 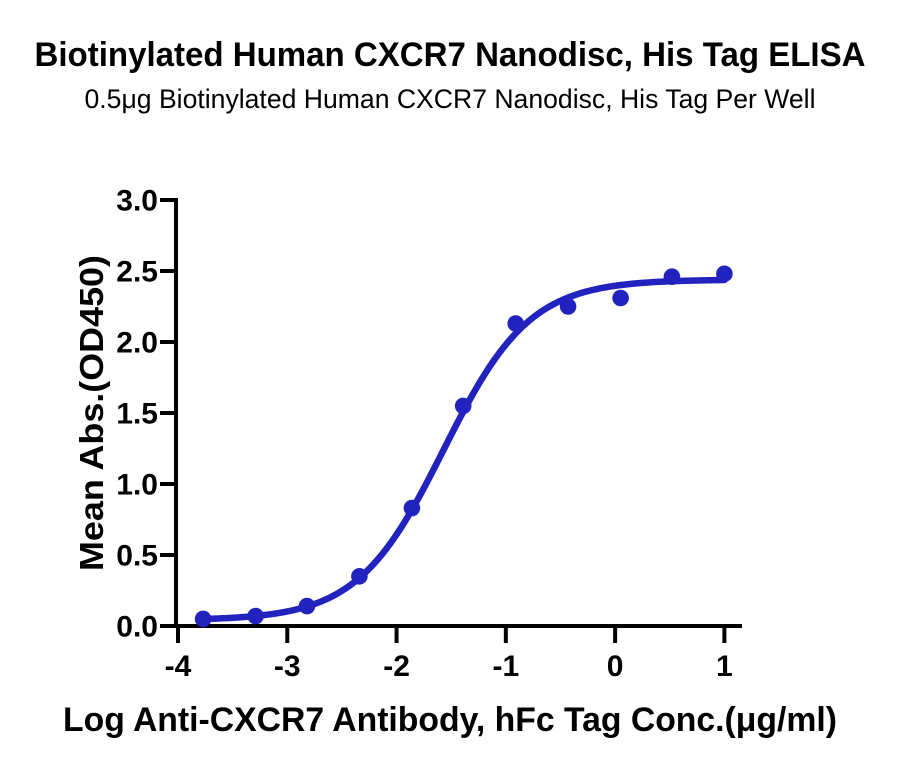 I want to click on x-tick-label: -1, so click(x=505, y=666).